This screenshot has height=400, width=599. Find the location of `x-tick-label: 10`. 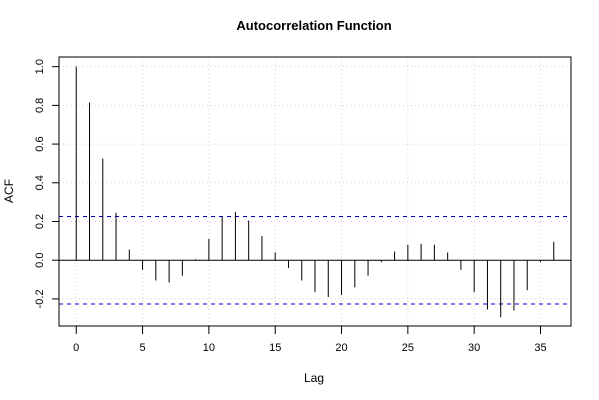

x-tick-label: 10 is located at coordinates (209, 348).